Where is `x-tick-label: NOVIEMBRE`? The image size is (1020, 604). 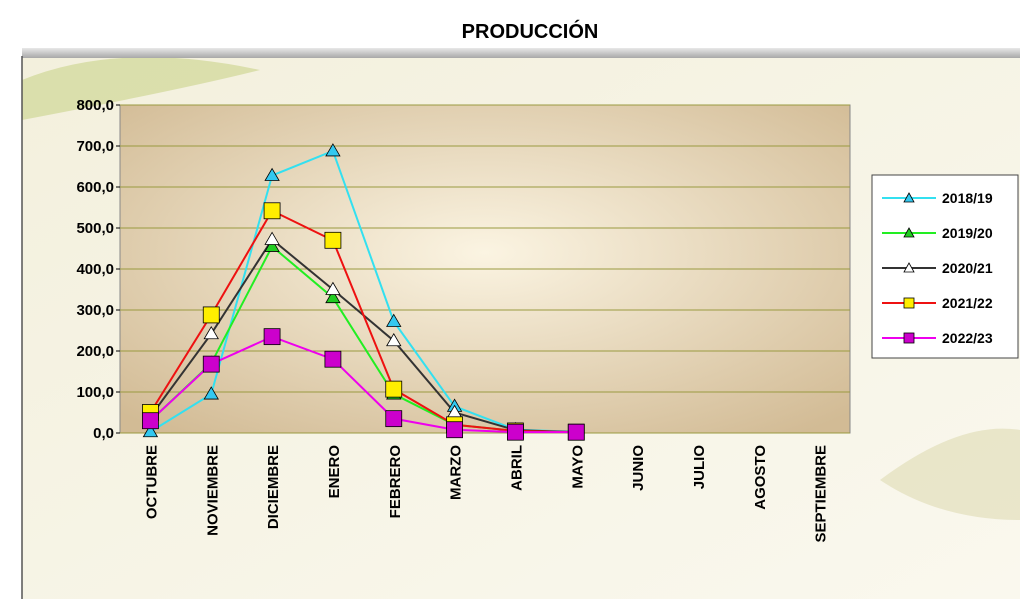
x-tick-label: NOVIEMBRE is located at coordinates (212, 490).